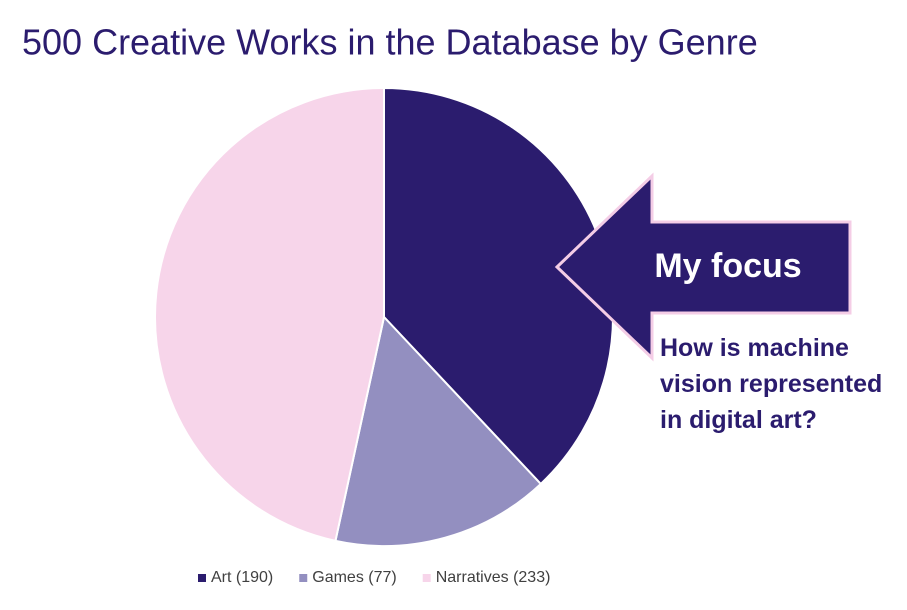 The height and width of the screenshot is (610, 907). I want to click on legend-label: Games (77), so click(354, 577).